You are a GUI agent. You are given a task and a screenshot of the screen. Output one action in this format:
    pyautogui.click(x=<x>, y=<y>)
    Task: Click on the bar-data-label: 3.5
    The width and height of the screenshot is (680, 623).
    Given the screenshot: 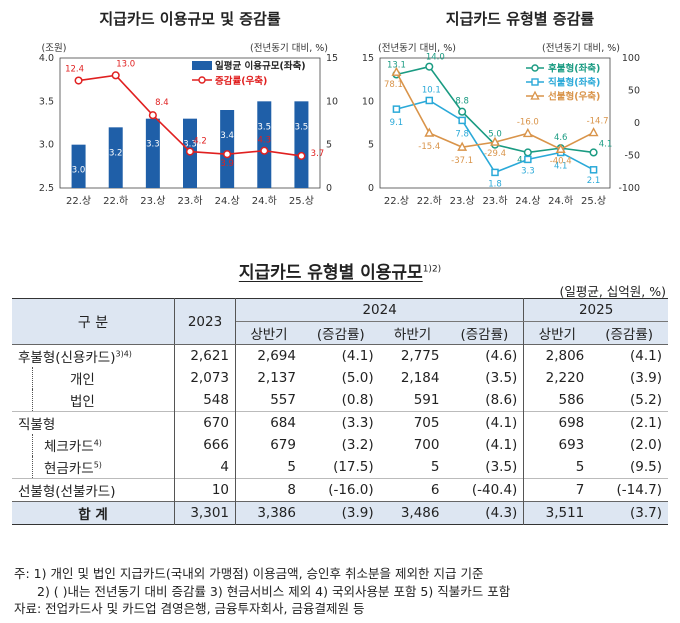 What is the action you would take?
    pyautogui.click(x=265, y=127)
    